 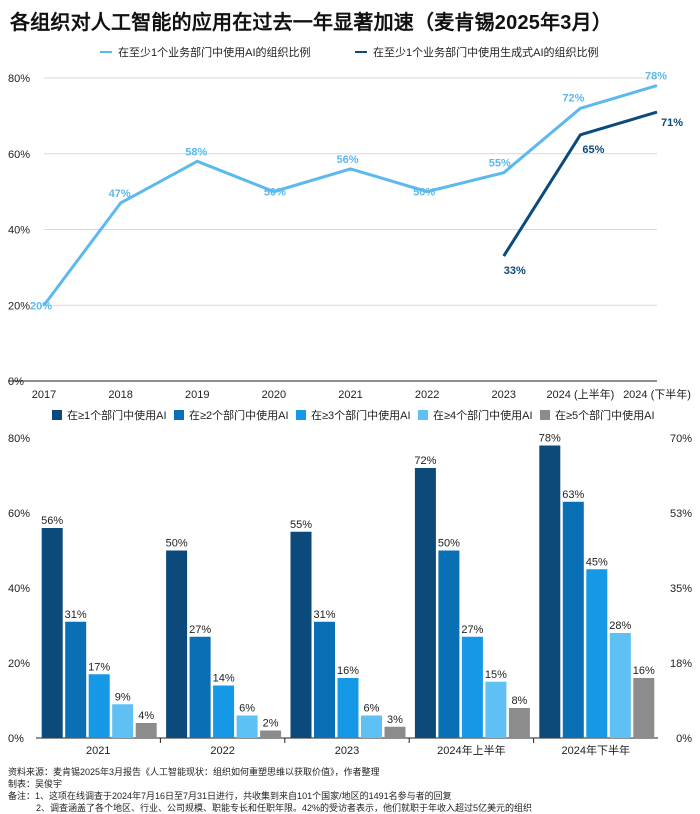 What do you see at coordinates (486, 52) in the screenshot?
I see `legend-label-2: 在至少1个业务部门中使用生成式AI的组织比例` at bounding box center [486, 52].